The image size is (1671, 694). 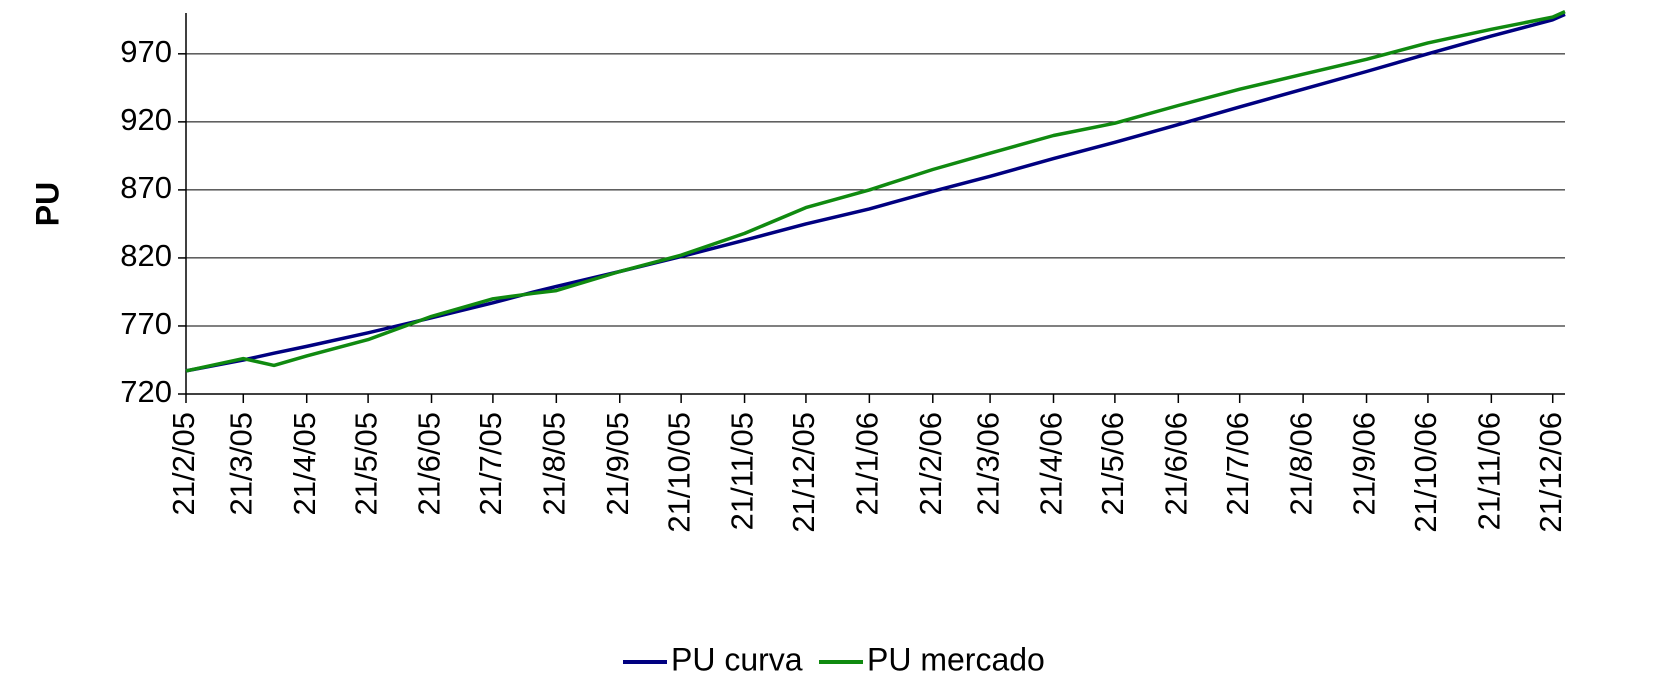 I want to click on x-tick-label: 21/2/06, so click(x=930, y=463).